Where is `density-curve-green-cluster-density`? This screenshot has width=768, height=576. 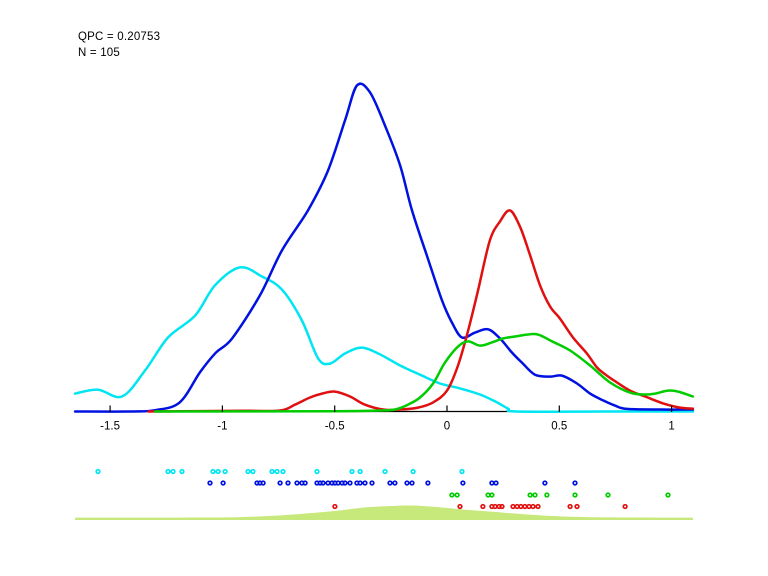
density-curve-green-cluster-density is located at coordinates (424, 372).